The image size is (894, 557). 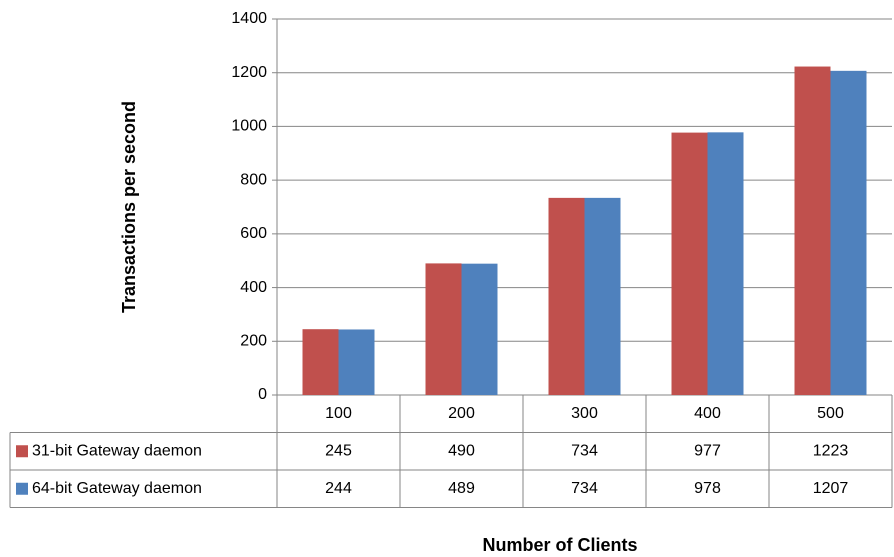 I want to click on y-tick-label: 600, so click(x=253, y=233).